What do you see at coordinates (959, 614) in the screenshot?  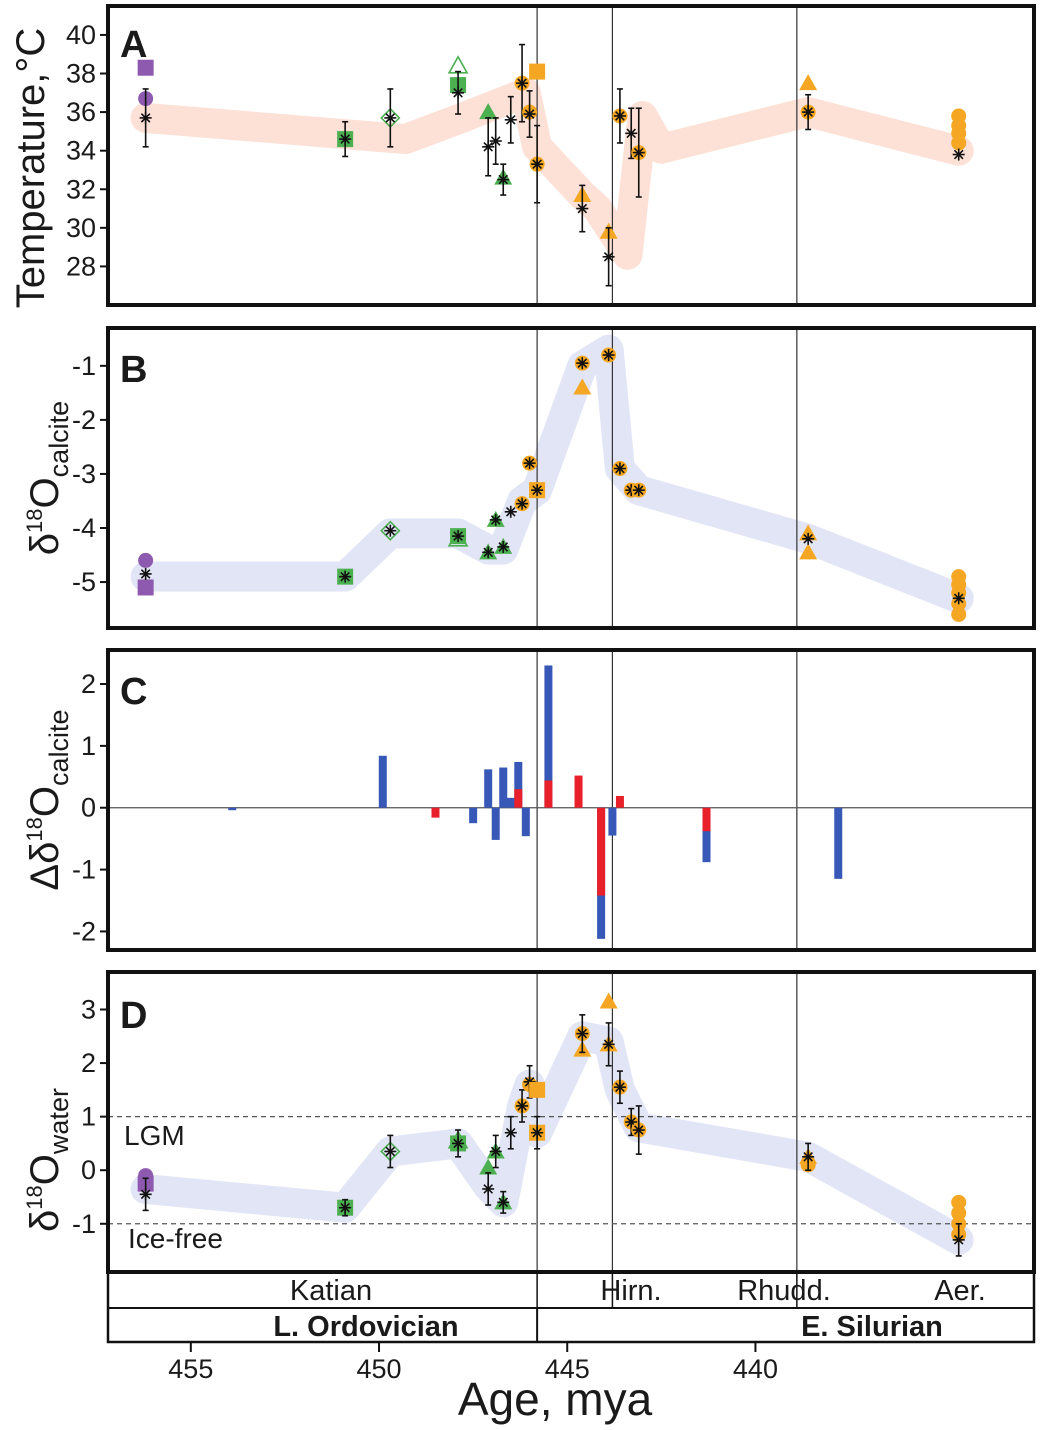 I see `marker-42-circle` at bounding box center [959, 614].